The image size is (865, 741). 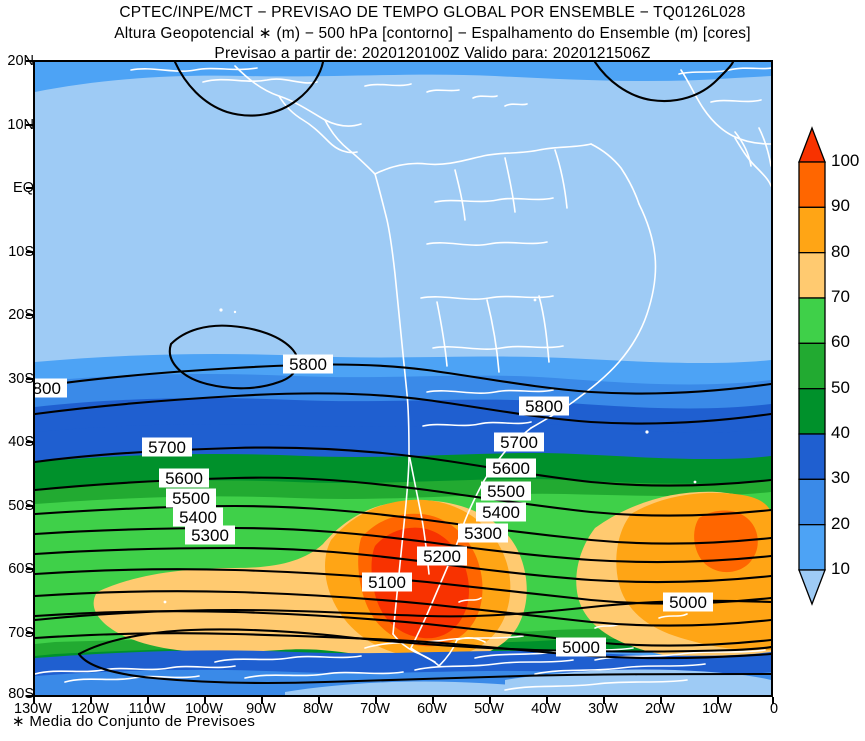 What do you see at coordinates (546, 709) in the screenshot?
I see `xtick-label: 40W` at bounding box center [546, 709].